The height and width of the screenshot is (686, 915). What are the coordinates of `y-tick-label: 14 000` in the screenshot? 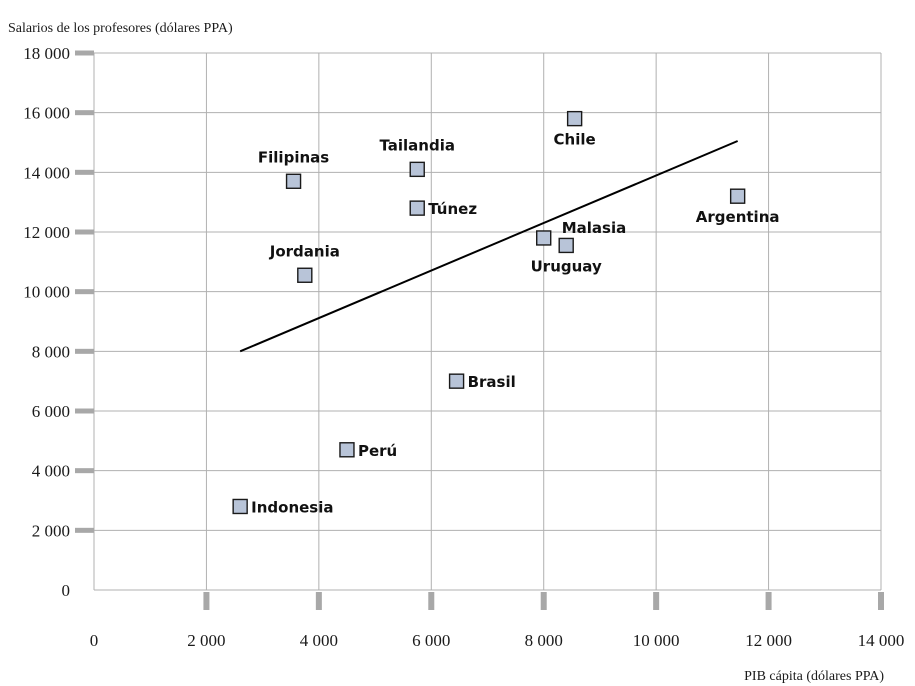 It's located at (46, 172).